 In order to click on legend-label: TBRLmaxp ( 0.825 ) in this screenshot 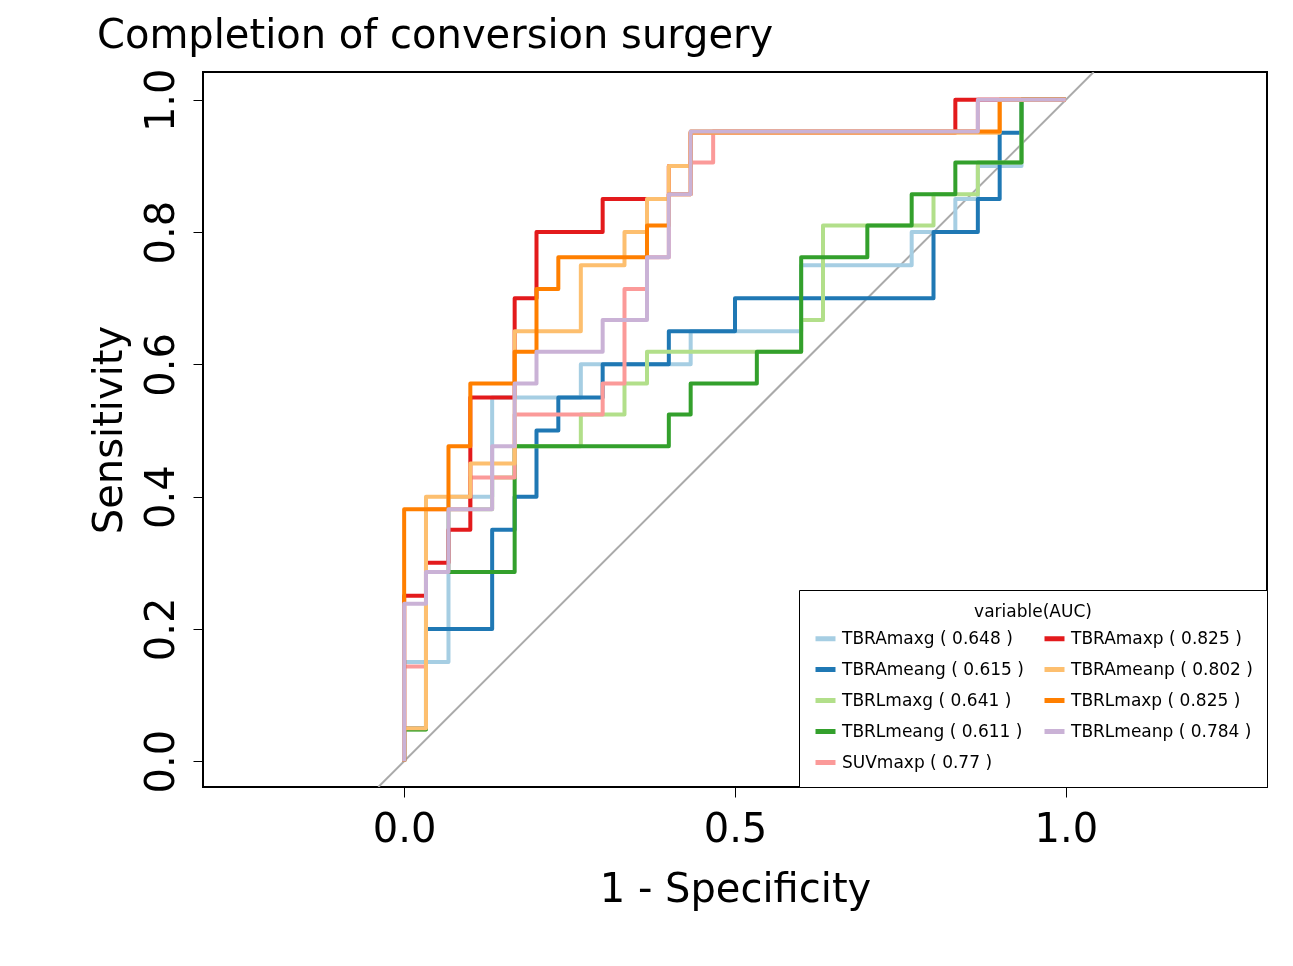, I will do `click(1155, 699)`.